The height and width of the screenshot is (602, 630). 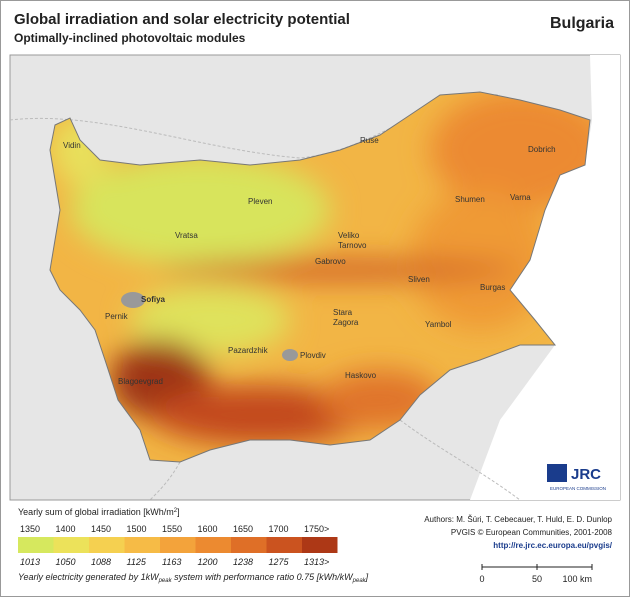 I want to click on city-label: Veliko, so click(x=349, y=235).